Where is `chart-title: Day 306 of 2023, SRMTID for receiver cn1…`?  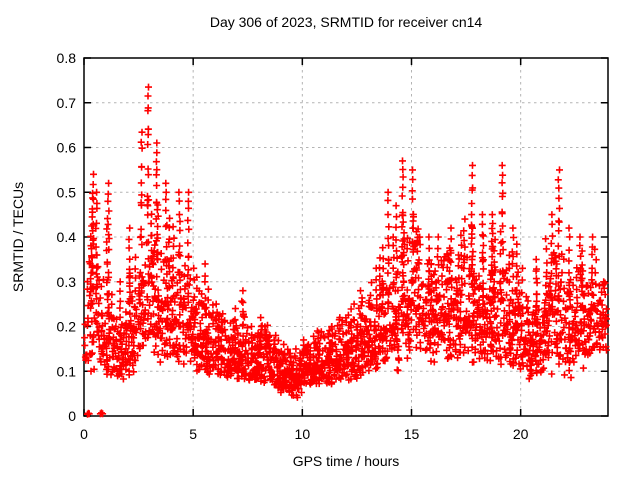 chart-title: Day 306 of 2023, SRMTID for receiver cn1… is located at coordinates (346, 22).